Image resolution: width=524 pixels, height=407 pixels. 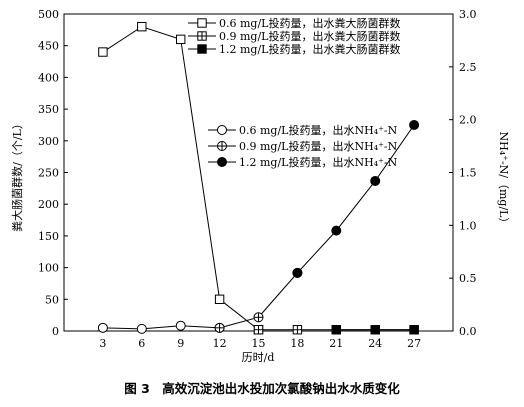 I want to click on legend-label: 1.2 mg/L投药量，出水NH₄⁺-N, so click(x=318, y=162).